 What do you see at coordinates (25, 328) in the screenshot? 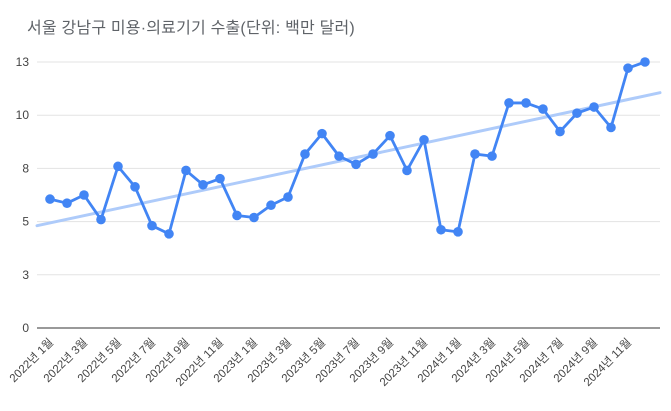
I see `y-axis-tick-label: 0` at bounding box center [25, 328].